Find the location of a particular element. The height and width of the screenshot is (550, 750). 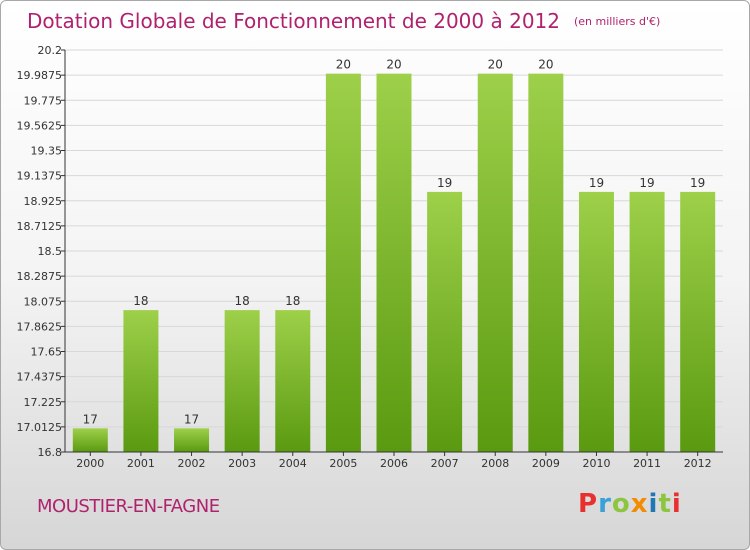

x-tick-label: 2004 is located at coordinates (293, 463).